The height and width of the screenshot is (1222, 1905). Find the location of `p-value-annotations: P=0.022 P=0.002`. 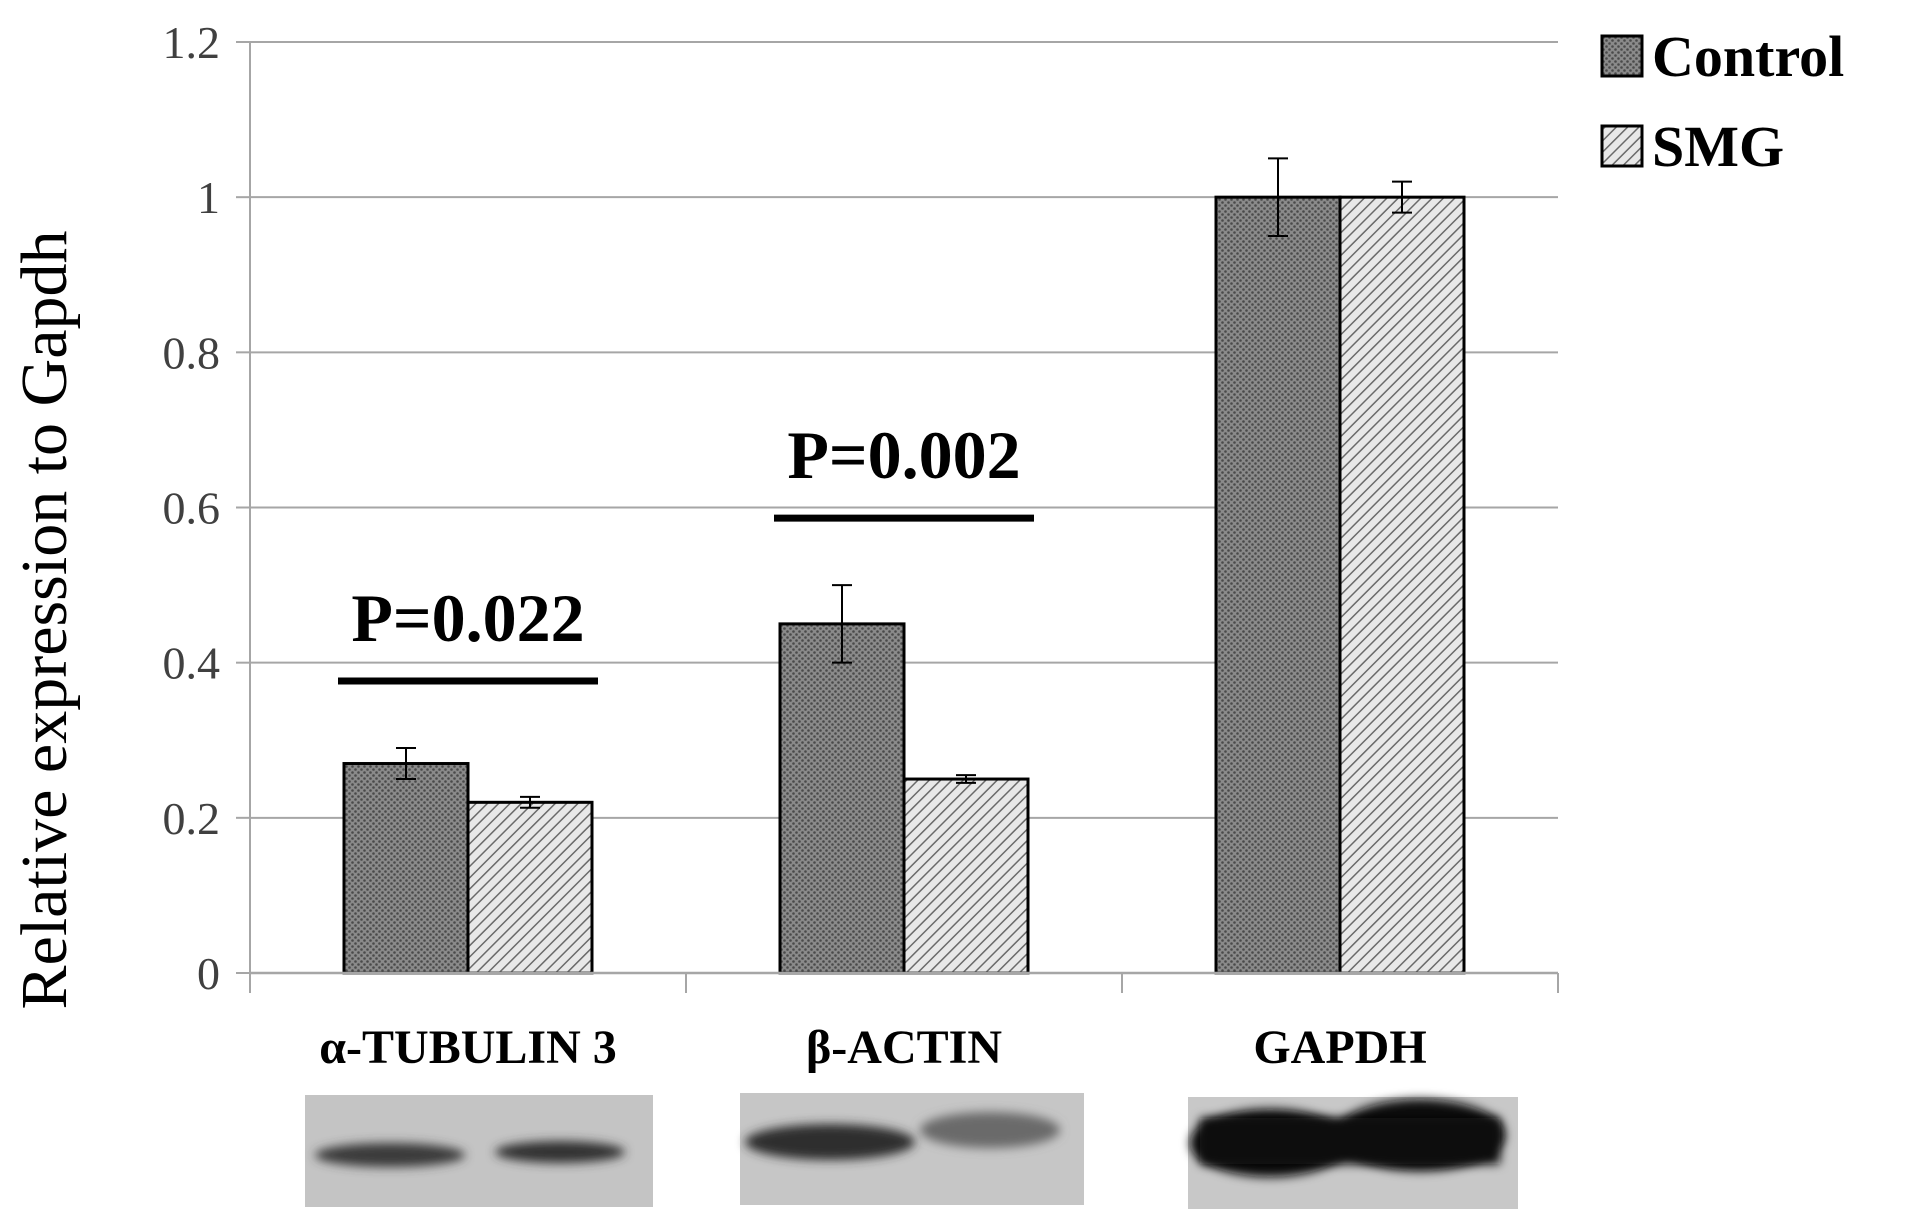

p-value-annotations: P=0.022 P=0.002 is located at coordinates (686, 551).